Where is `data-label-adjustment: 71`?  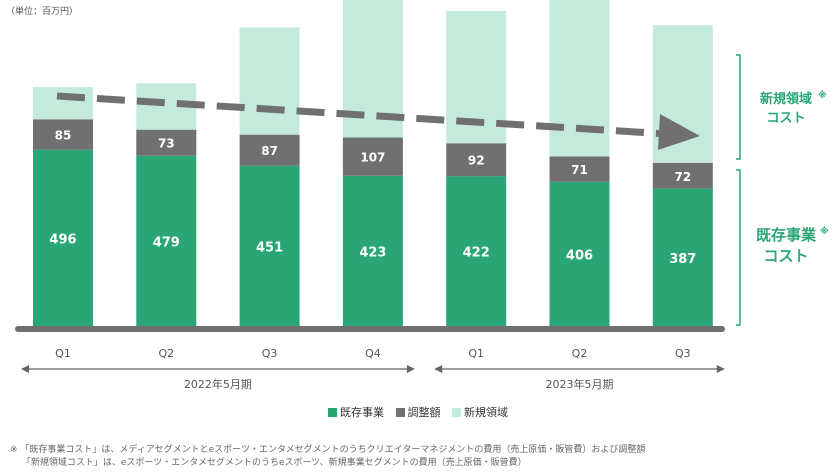
data-label-adjustment: 71 is located at coordinates (579, 170).